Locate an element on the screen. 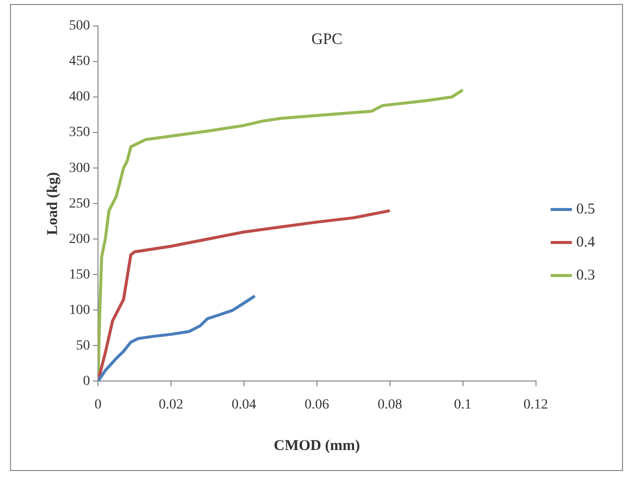  legend-label: 0.5 is located at coordinates (585, 209).